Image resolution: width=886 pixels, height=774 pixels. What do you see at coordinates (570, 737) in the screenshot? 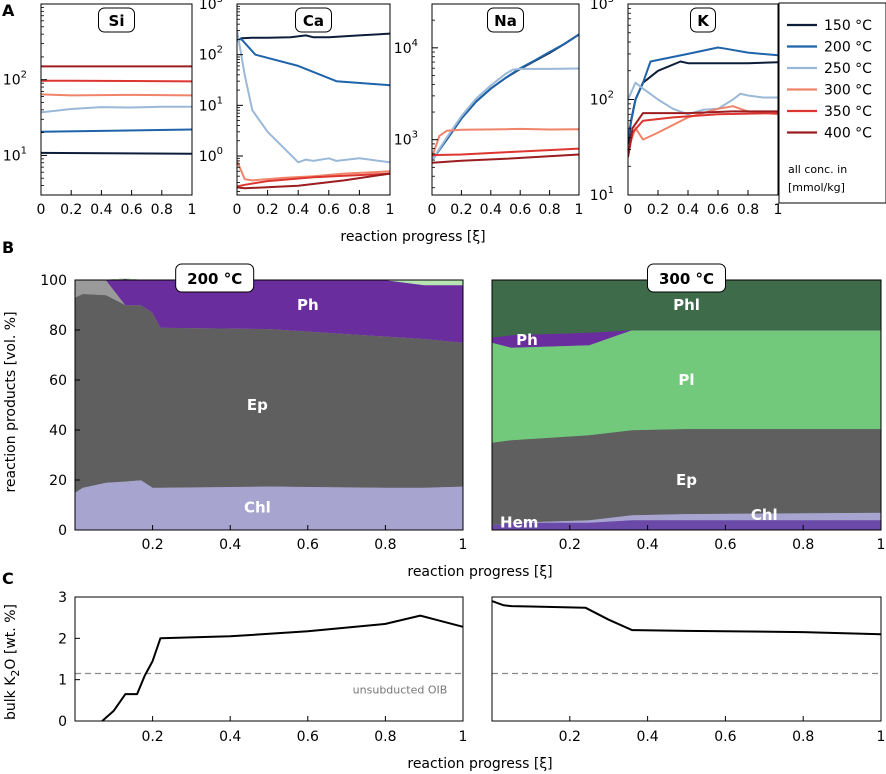
I see `c-300-xtick-label: 0.2` at bounding box center [570, 737].